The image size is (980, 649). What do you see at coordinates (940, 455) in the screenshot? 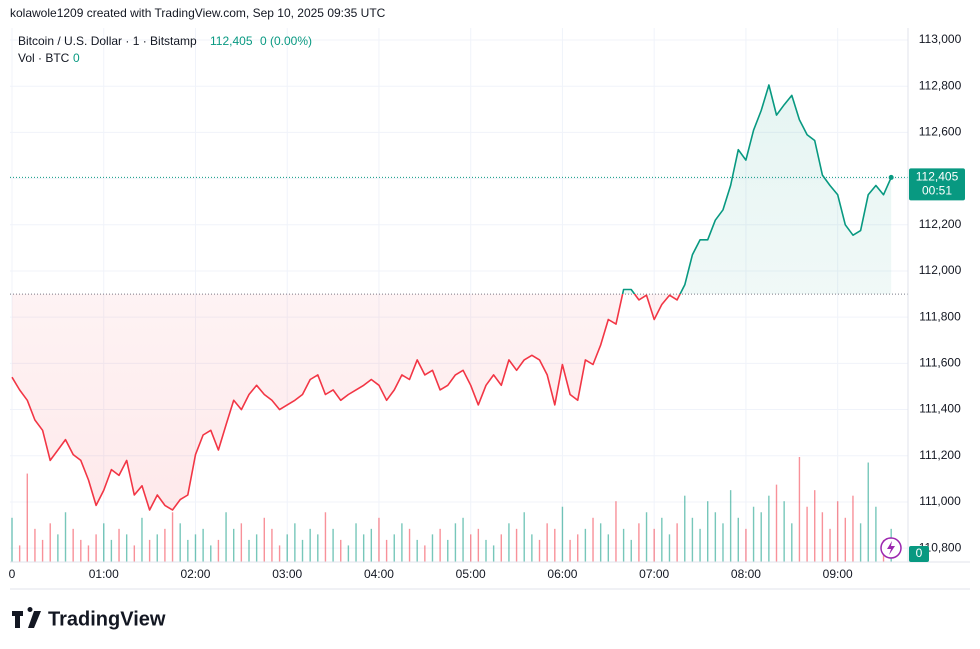
I see `y-tick-label: 111,200` at bounding box center [940, 455].